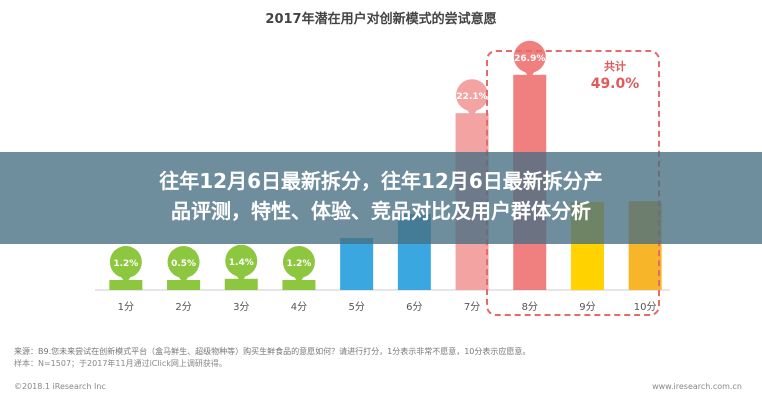 Image resolution: width=762 pixels, height=400 pixels. What do you see at coordinates (615, 66) in the screenshot?
I see `total-label: 共计` at bounding box center [615, 66].